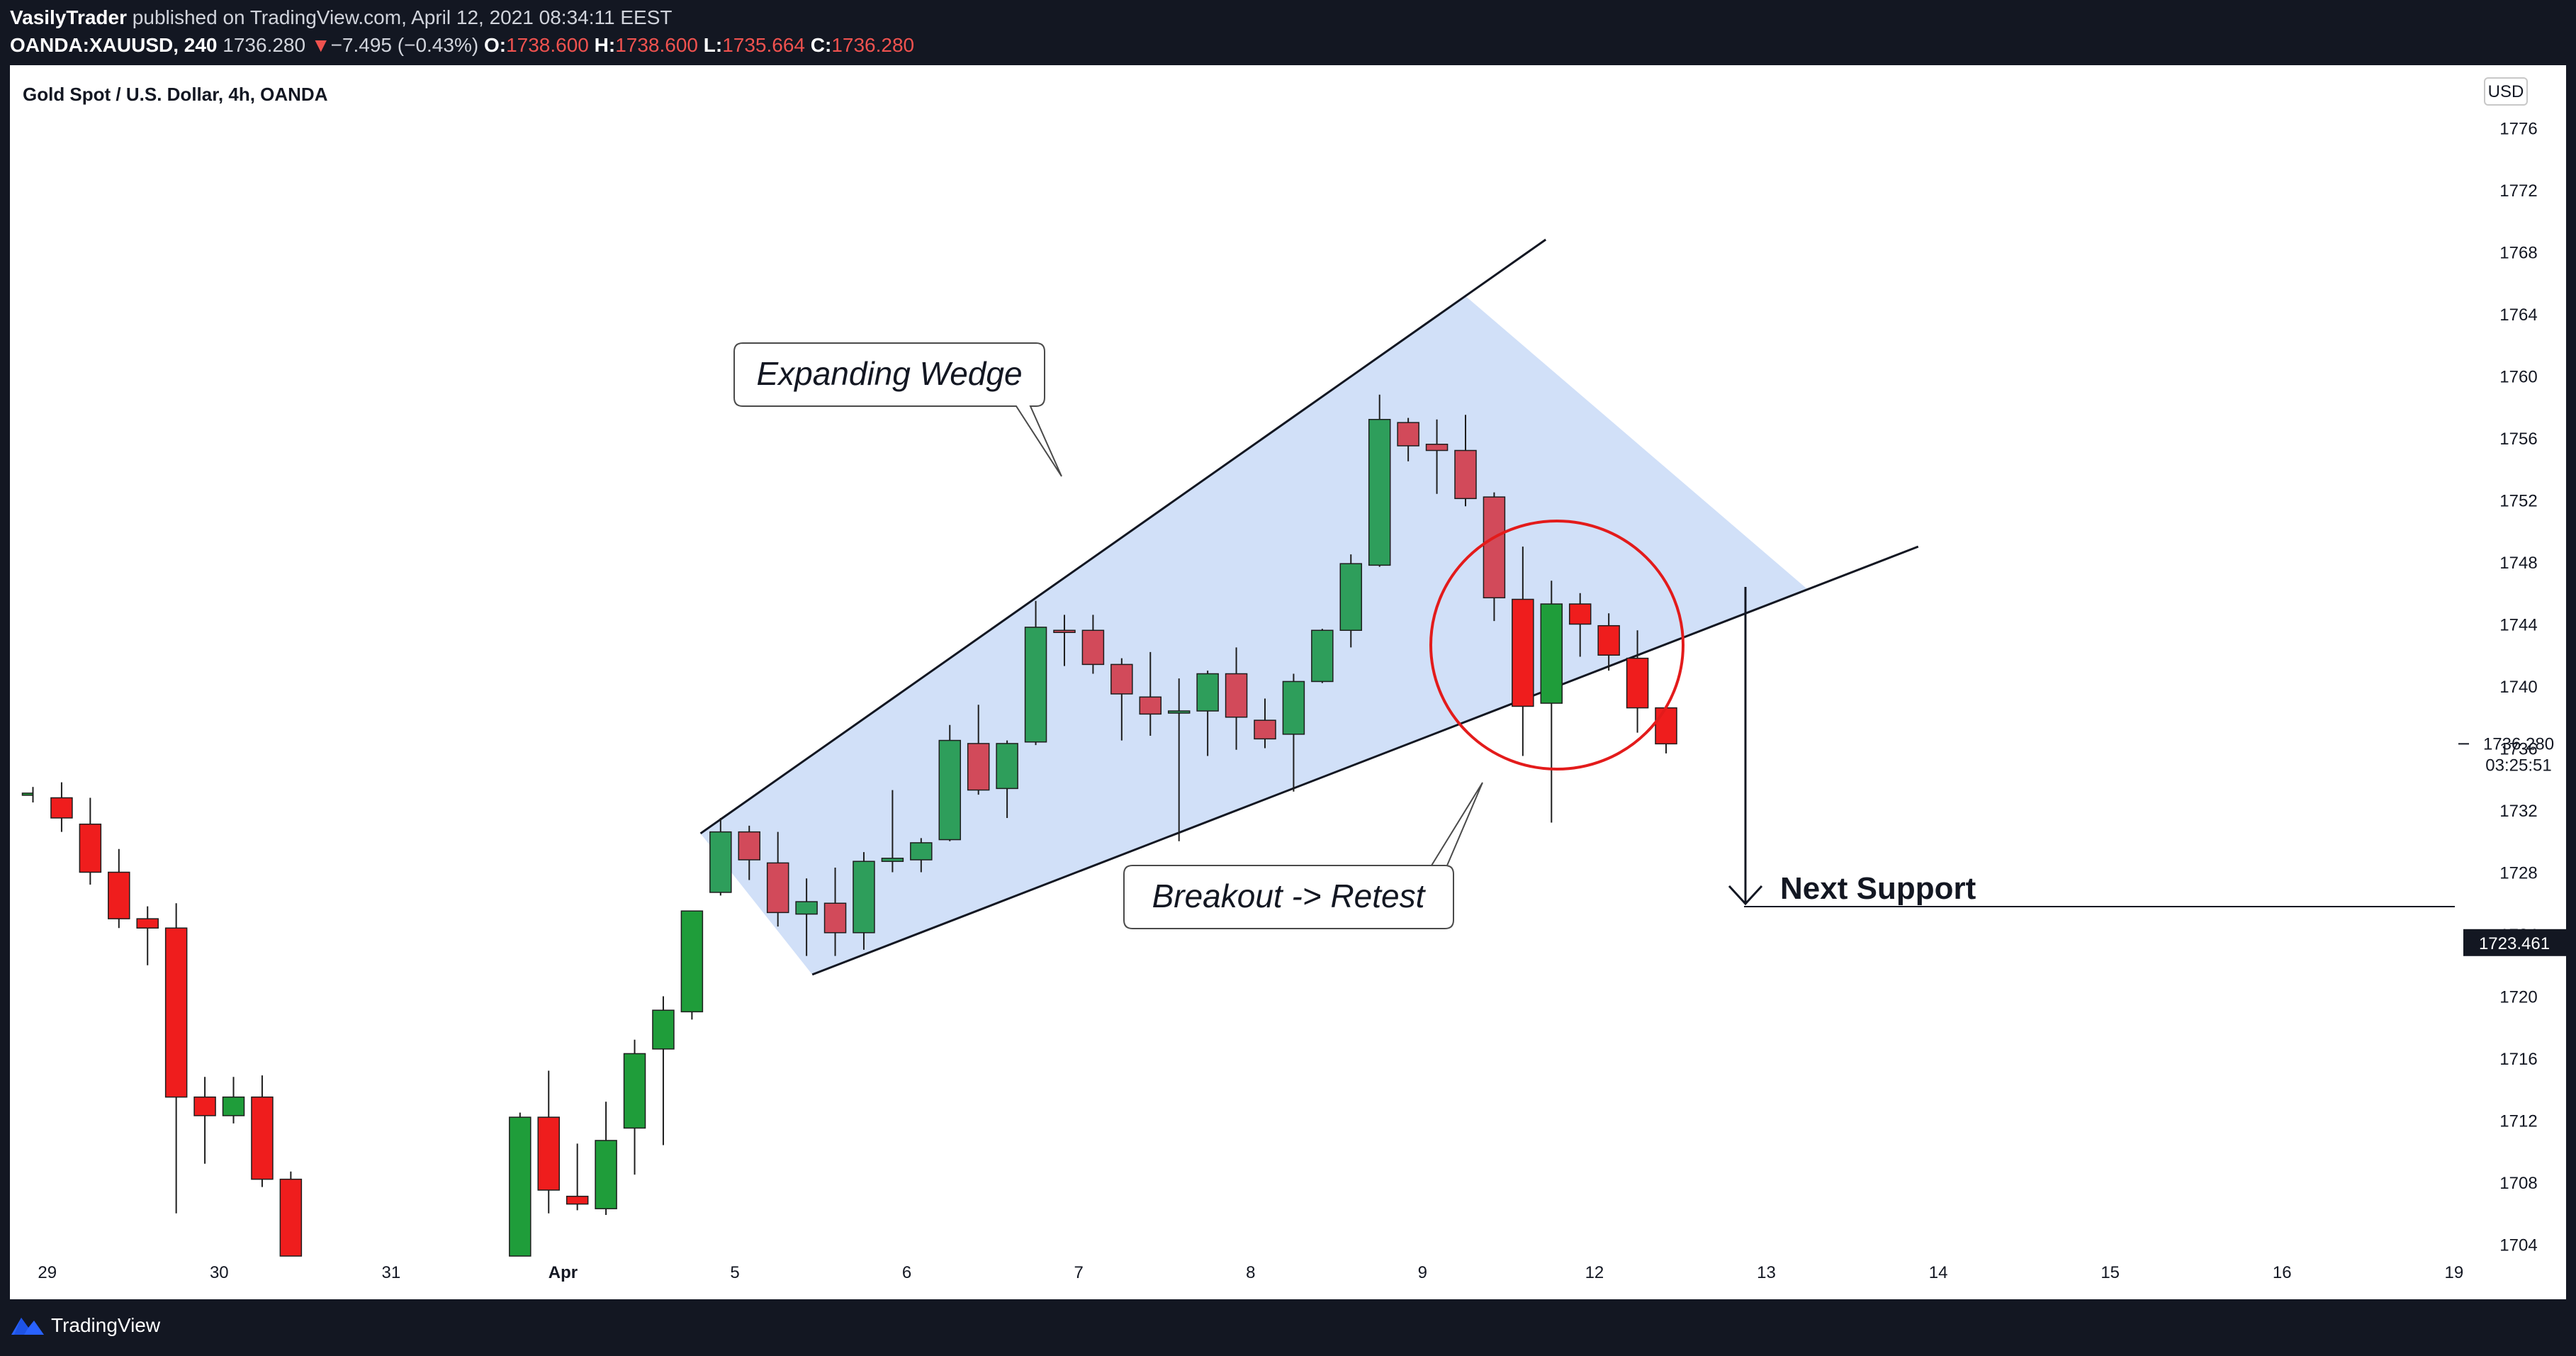 Image resolution: width=2576 pixels, height=1356 pixels. I want to click on close-value: 1736.280, so click(873, 45).